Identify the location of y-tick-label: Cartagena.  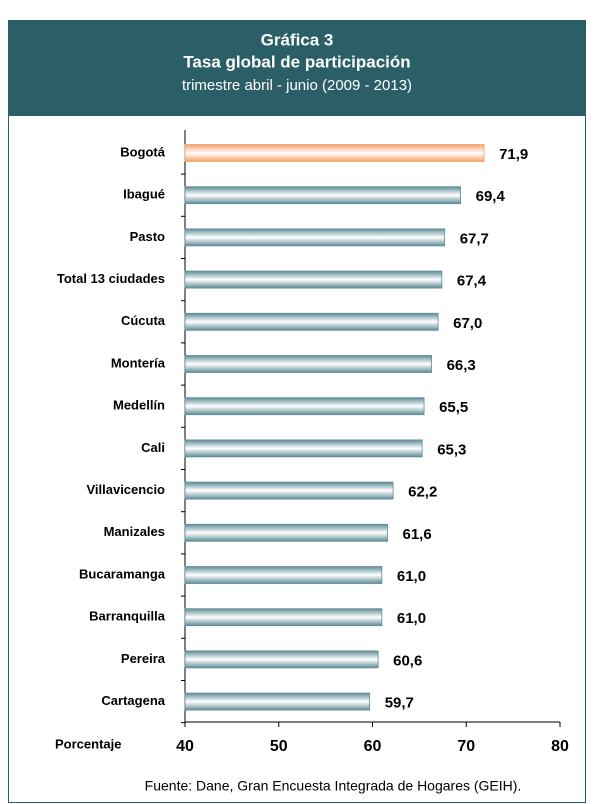
(133, 700).